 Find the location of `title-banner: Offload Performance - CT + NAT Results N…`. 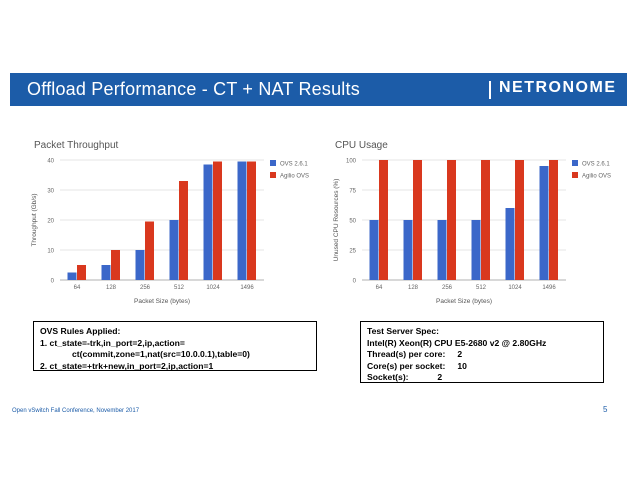

title-banner: Offload Performance - CT + NAT Results N… is located at coordinates (318, 89).